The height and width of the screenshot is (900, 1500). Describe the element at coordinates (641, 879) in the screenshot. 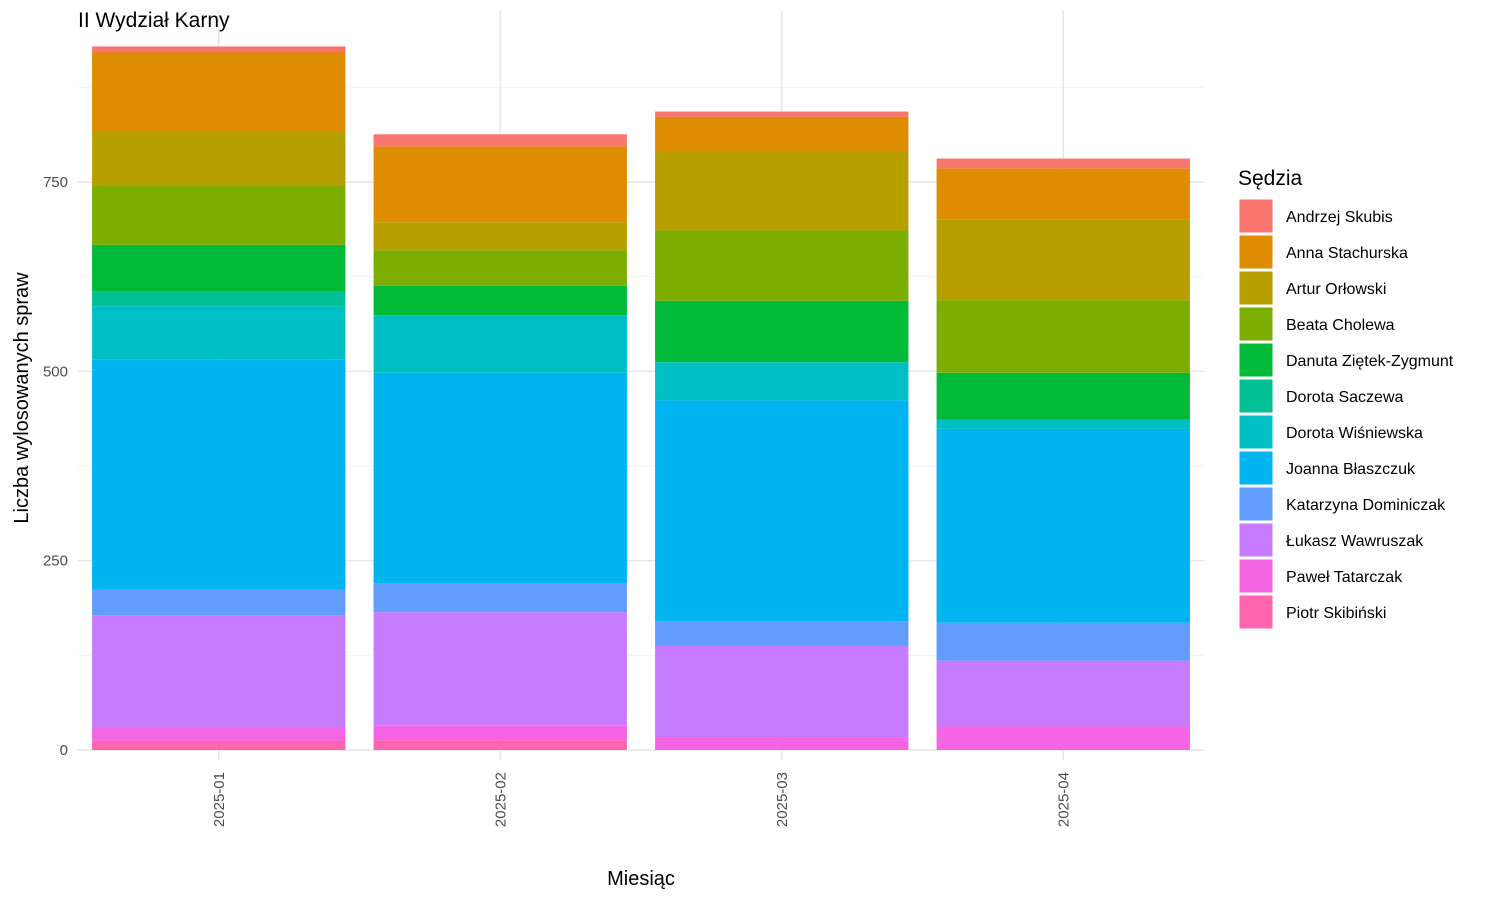

I see `x-axis-title: Miesiąc` at that location.